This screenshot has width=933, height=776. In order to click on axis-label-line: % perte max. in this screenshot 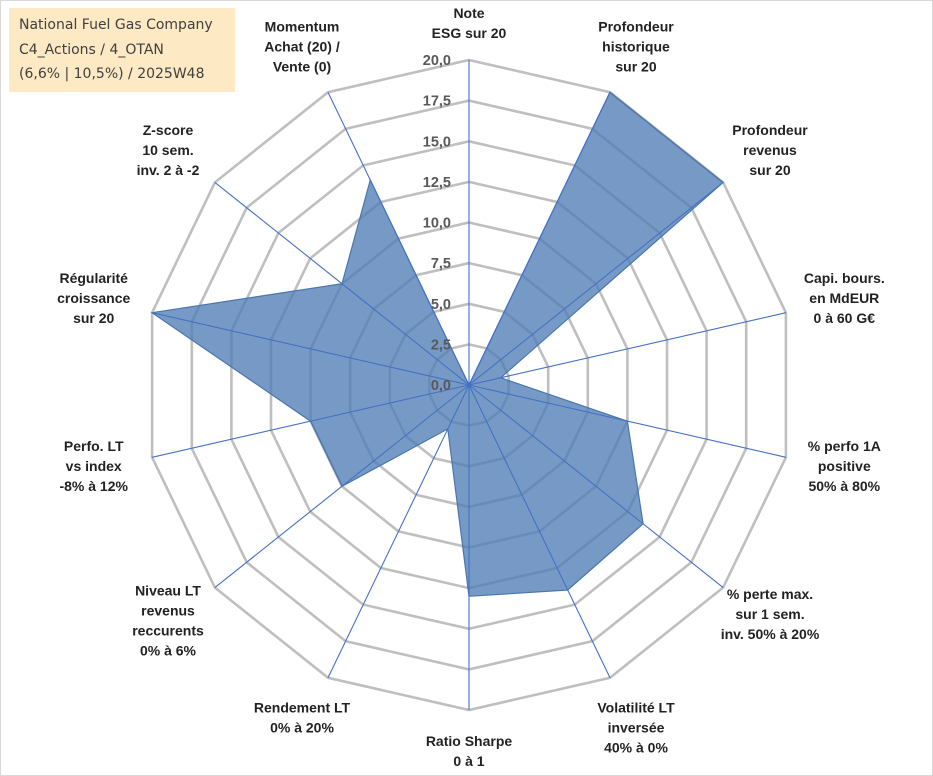, I will do `click(770, 594)`.